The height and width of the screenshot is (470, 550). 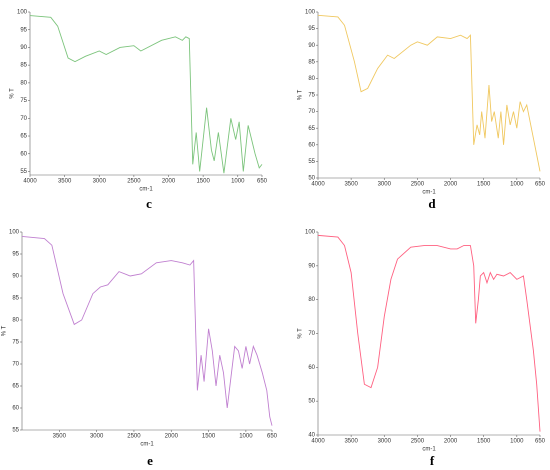 What do you see at coordinates (432, 203) in the screenshot?
I see `panel-caption: d` at bounding box center [432, 203].